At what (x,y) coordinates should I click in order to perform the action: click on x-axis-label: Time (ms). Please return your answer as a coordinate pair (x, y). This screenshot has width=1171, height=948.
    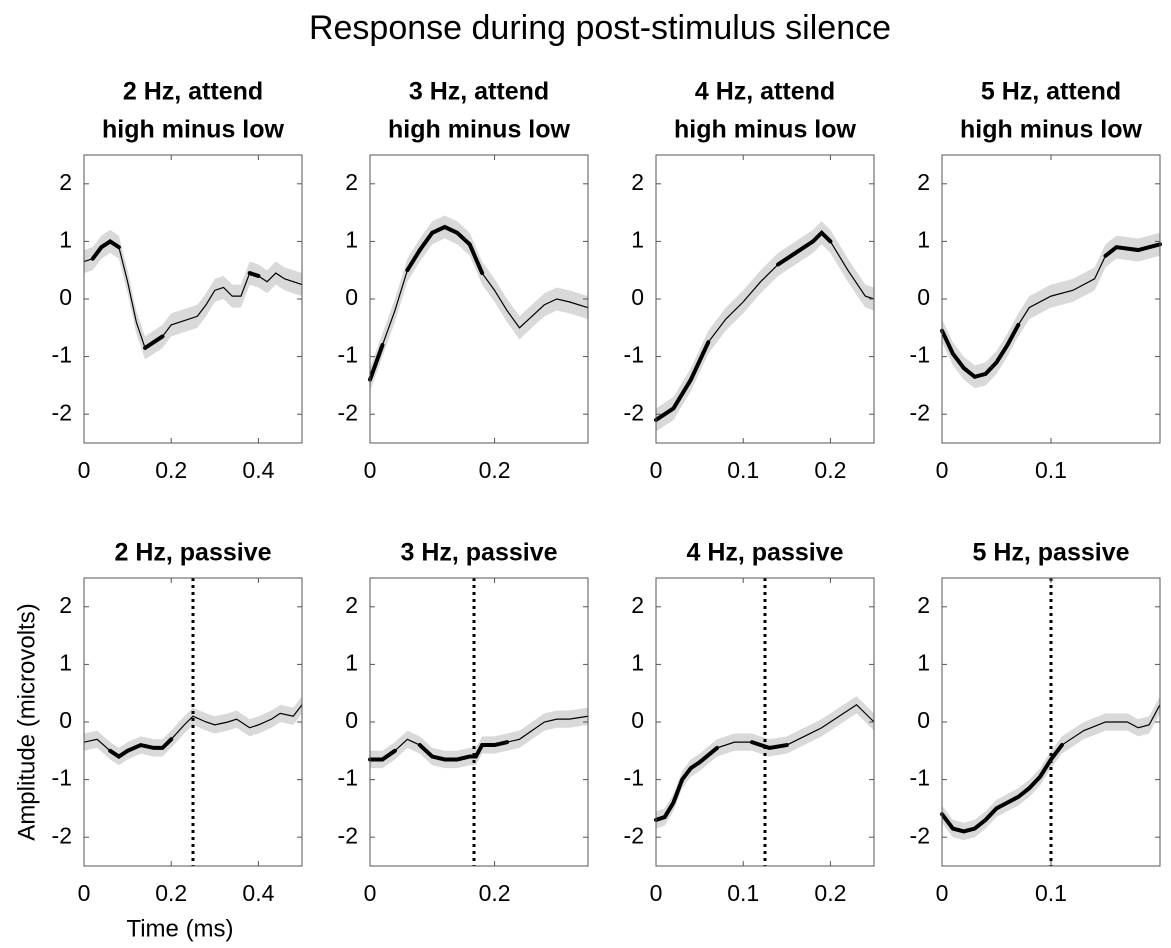
    Looking at the image, I should click on (179, 928).